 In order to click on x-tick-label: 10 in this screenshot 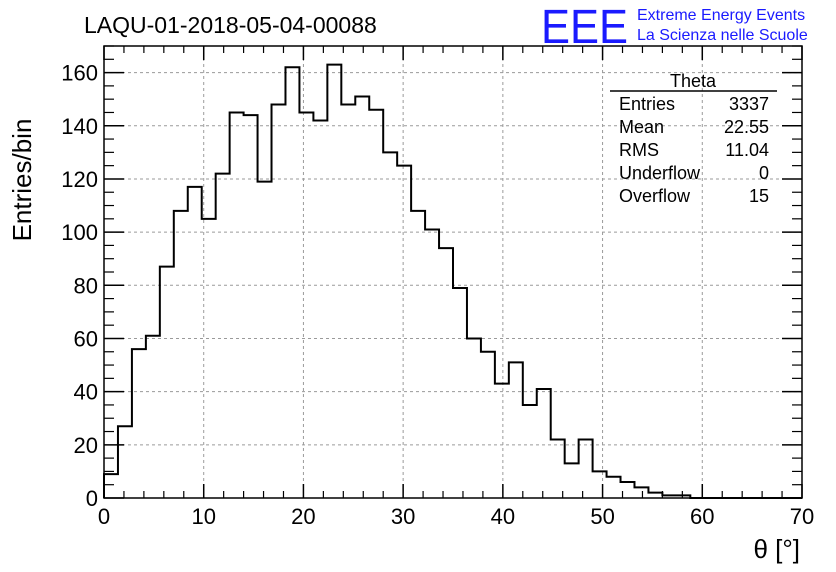, I will do `click(203, 516)`.